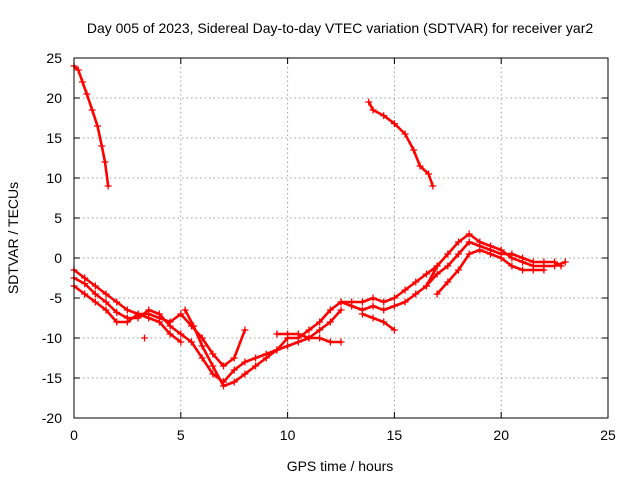  I want to click on y-axis-label: SDTVAR / TECUs, so click(13, 238).